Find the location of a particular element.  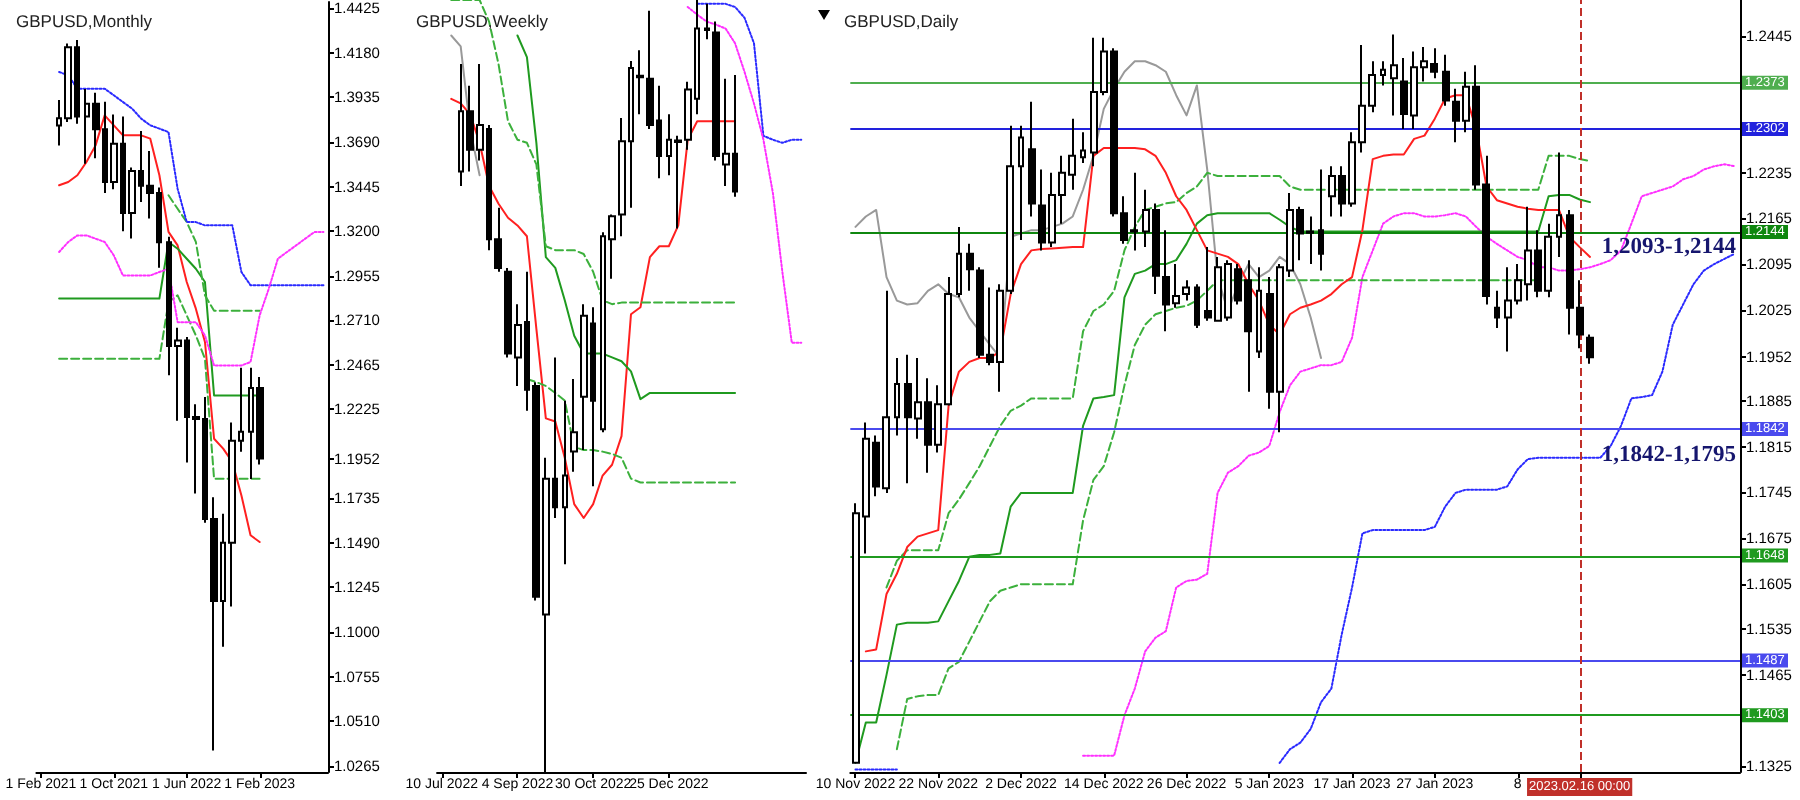

text: GBPUSD,Daily is located at coordinates (902, 21).